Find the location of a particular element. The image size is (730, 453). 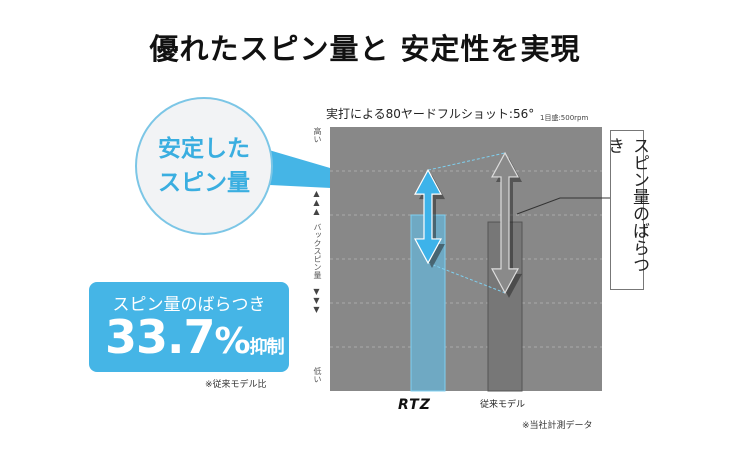

stat-value-wrap: 33.7%抑制 is located at coordinates (195, 337).